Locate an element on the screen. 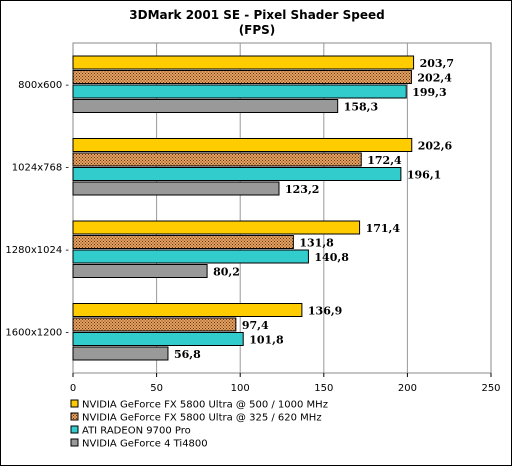  data-label: 203,7 is located at coordinates (437, 63).